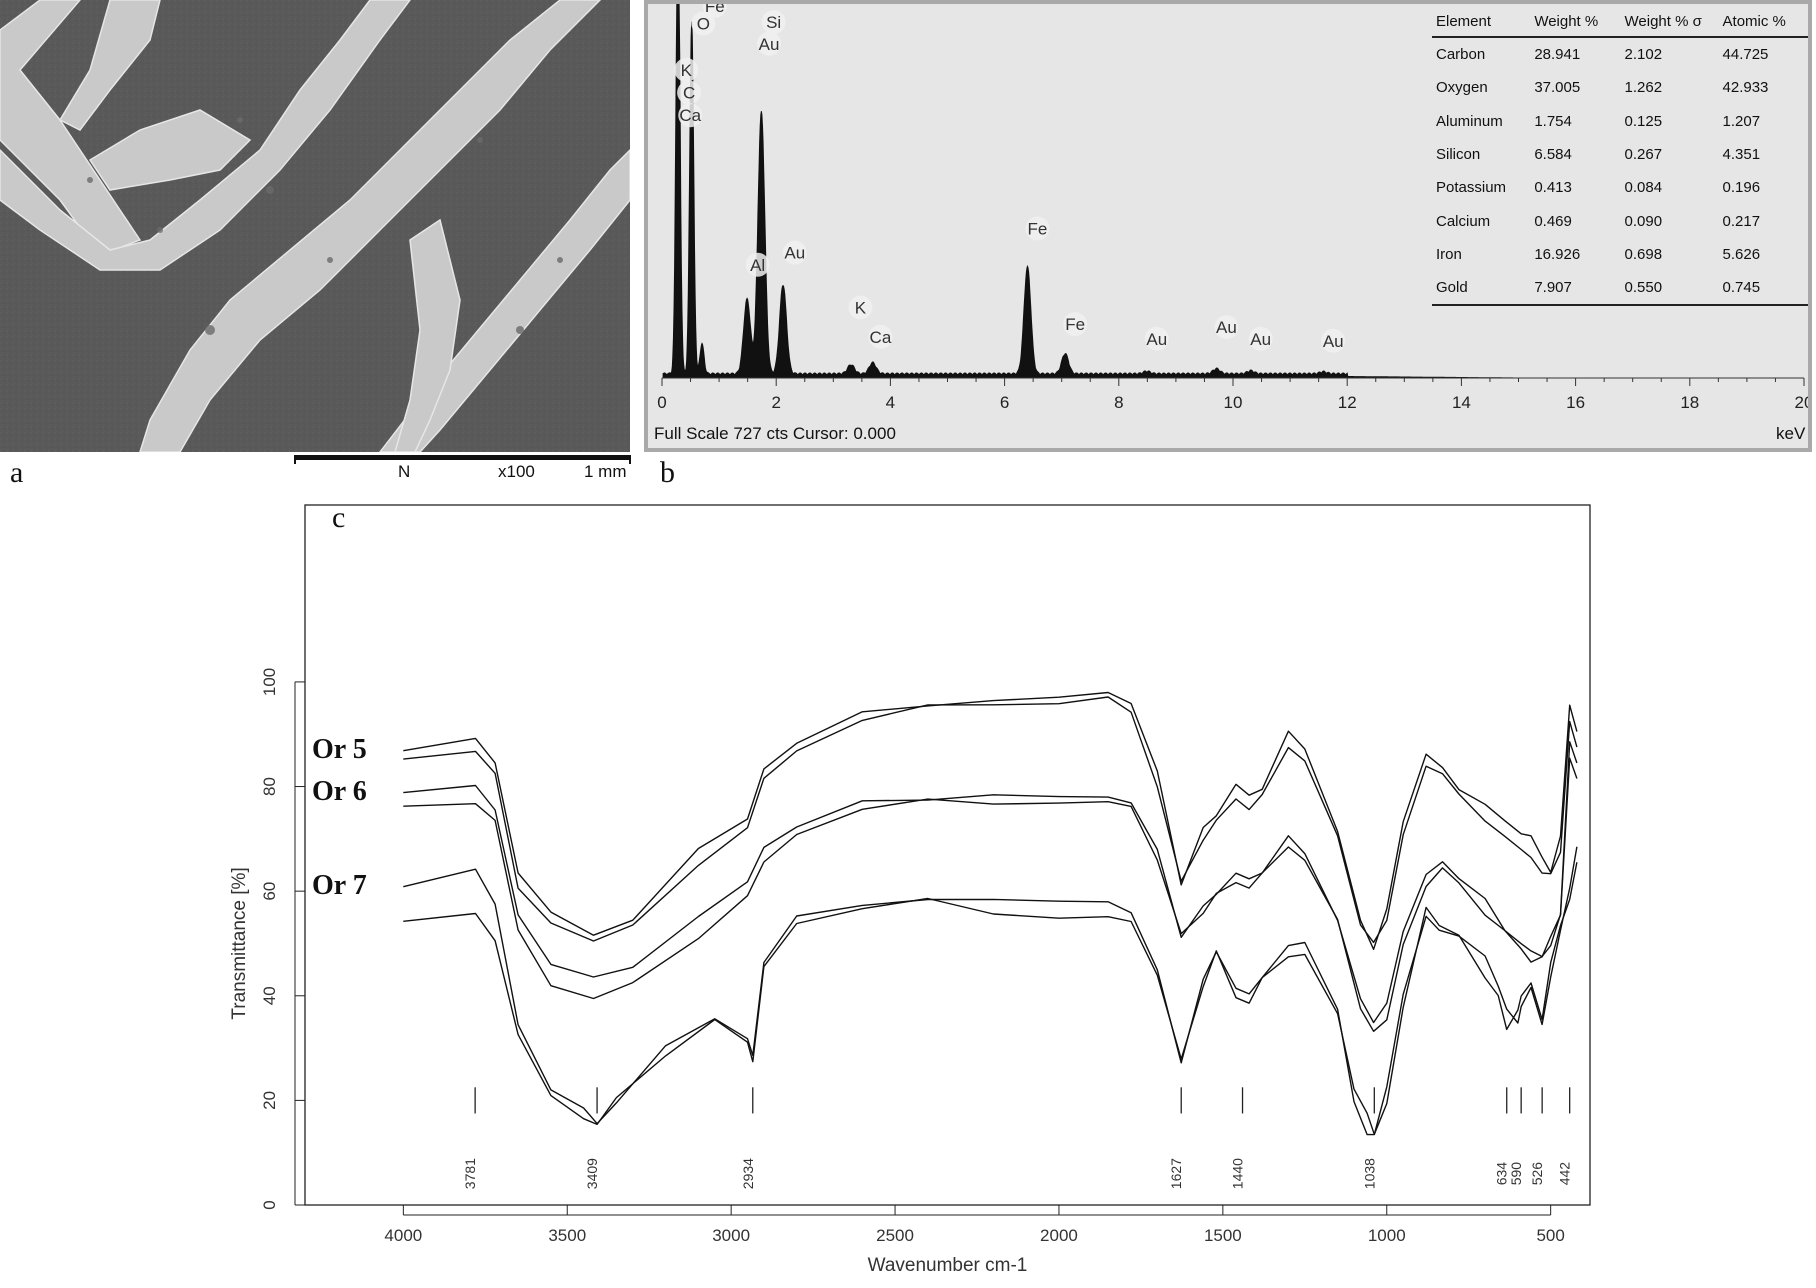 The image size is (1816, 1288). I want to click on eds-x-tick-label: 14, so click(1461, 402).